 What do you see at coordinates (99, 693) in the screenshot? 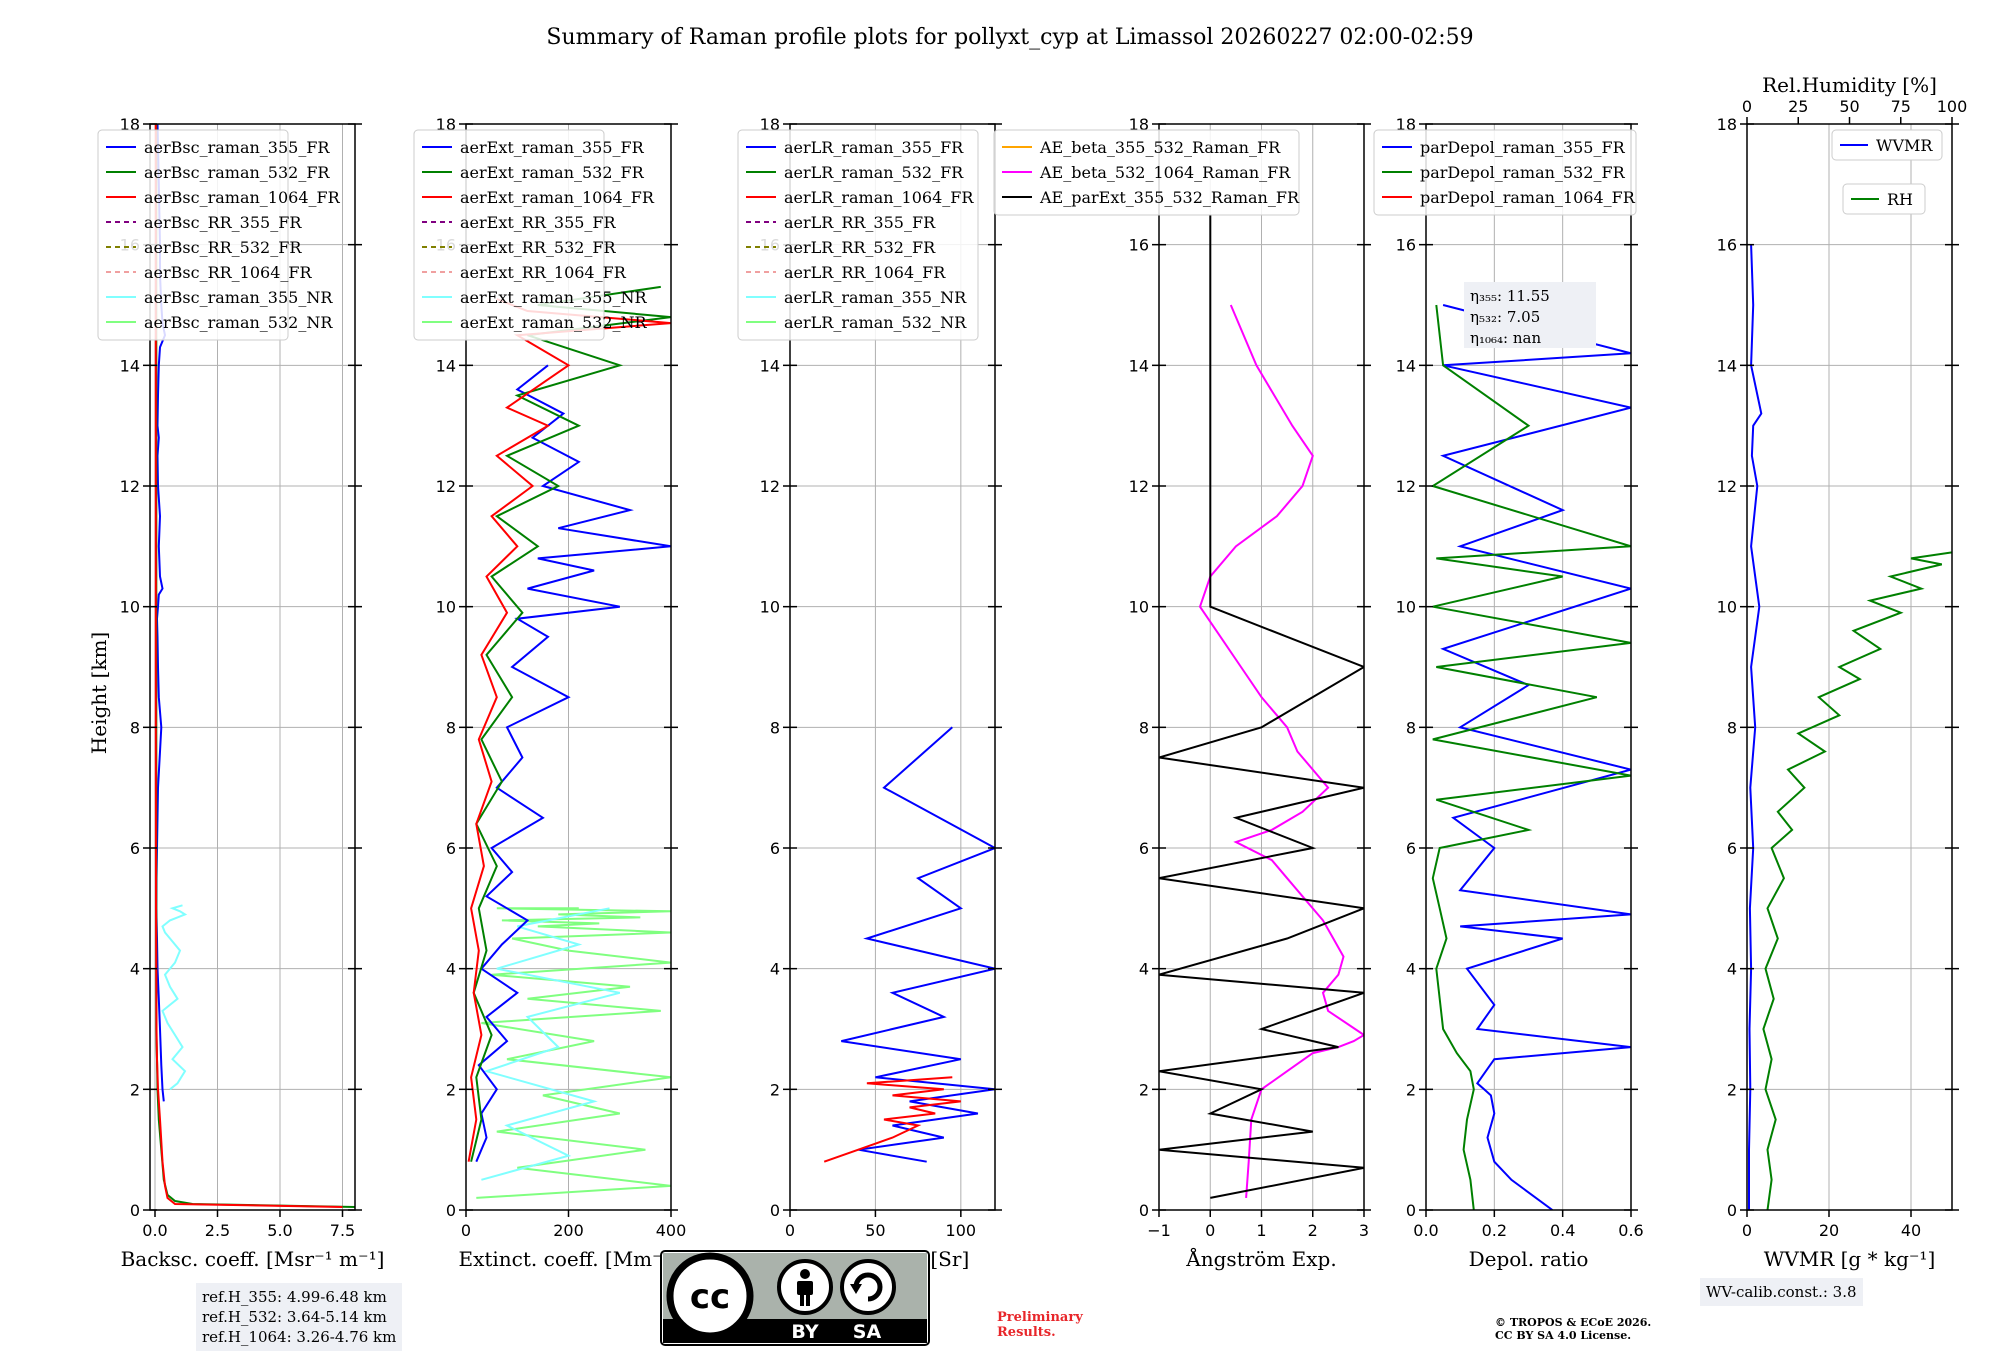
I see `y-axis-label: Height [km]` at bounding box center [99, 693].